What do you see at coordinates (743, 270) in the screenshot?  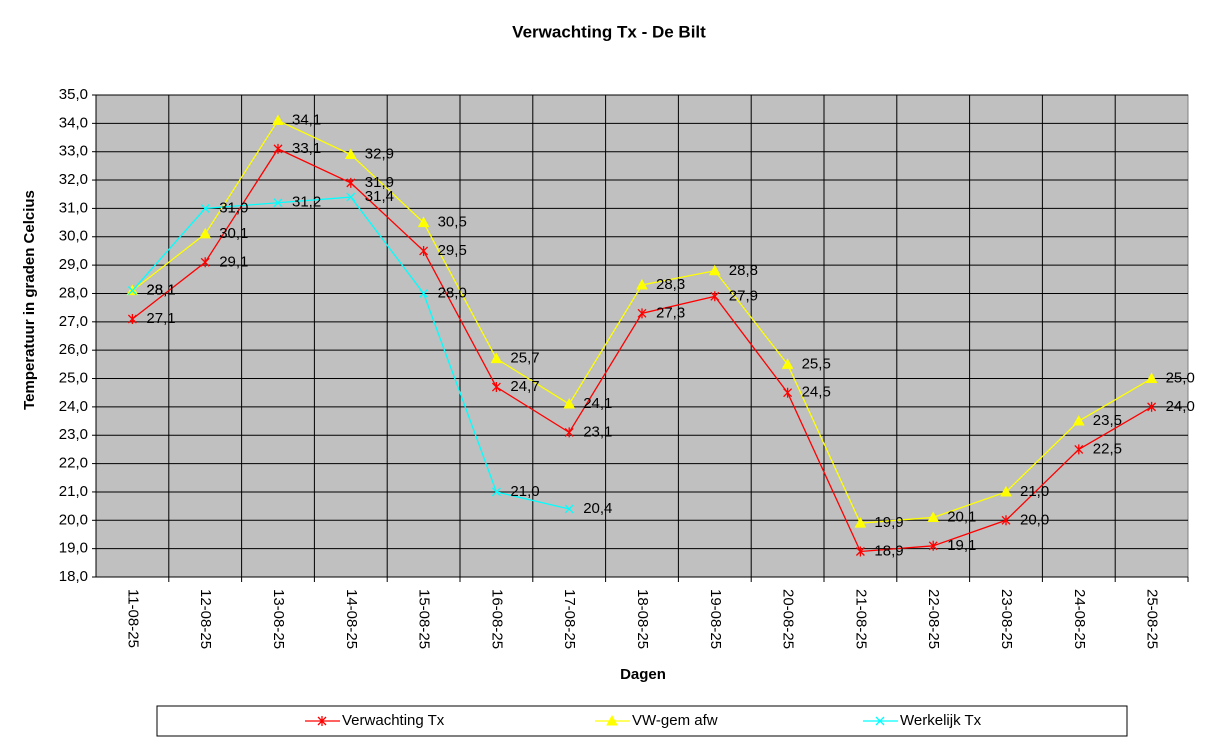 I see `value-label: 28,8` at bounding box center [743, 270].